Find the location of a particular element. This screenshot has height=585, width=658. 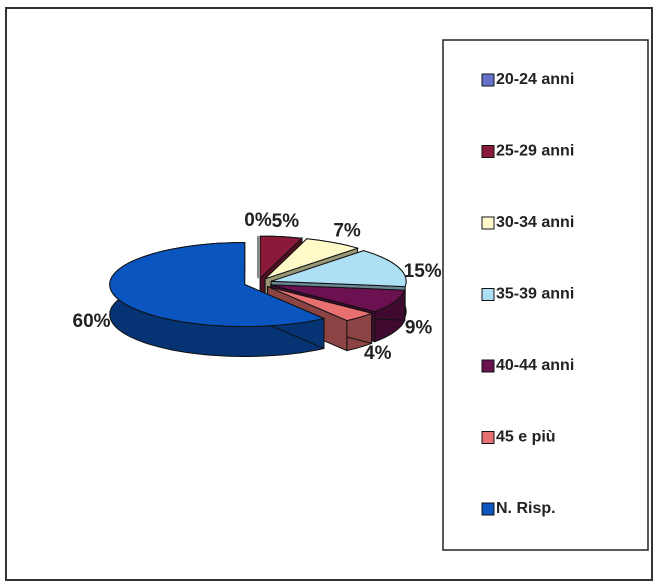

legend-label: 40-44 anni is located at coordinates (535, 365).